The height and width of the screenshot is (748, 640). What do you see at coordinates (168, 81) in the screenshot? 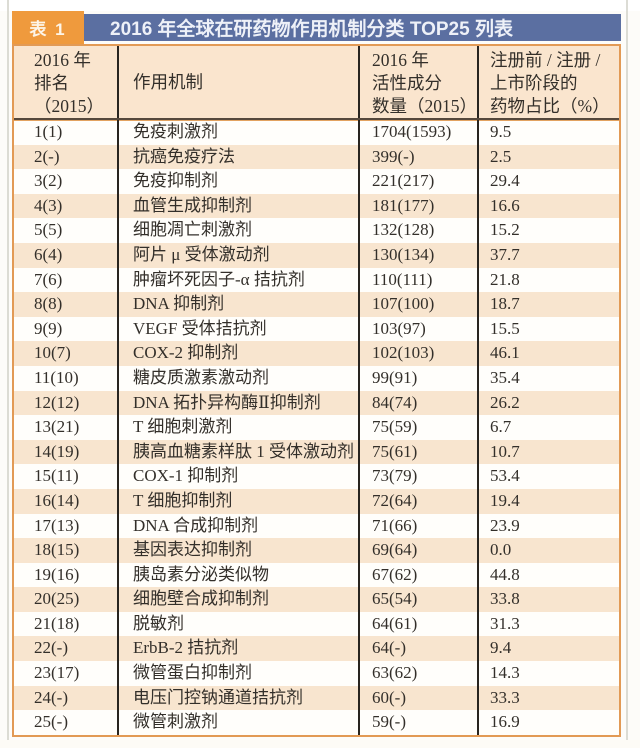
I see `header-mechanism-line1: 作用机制` at bounding box center [168, 81].